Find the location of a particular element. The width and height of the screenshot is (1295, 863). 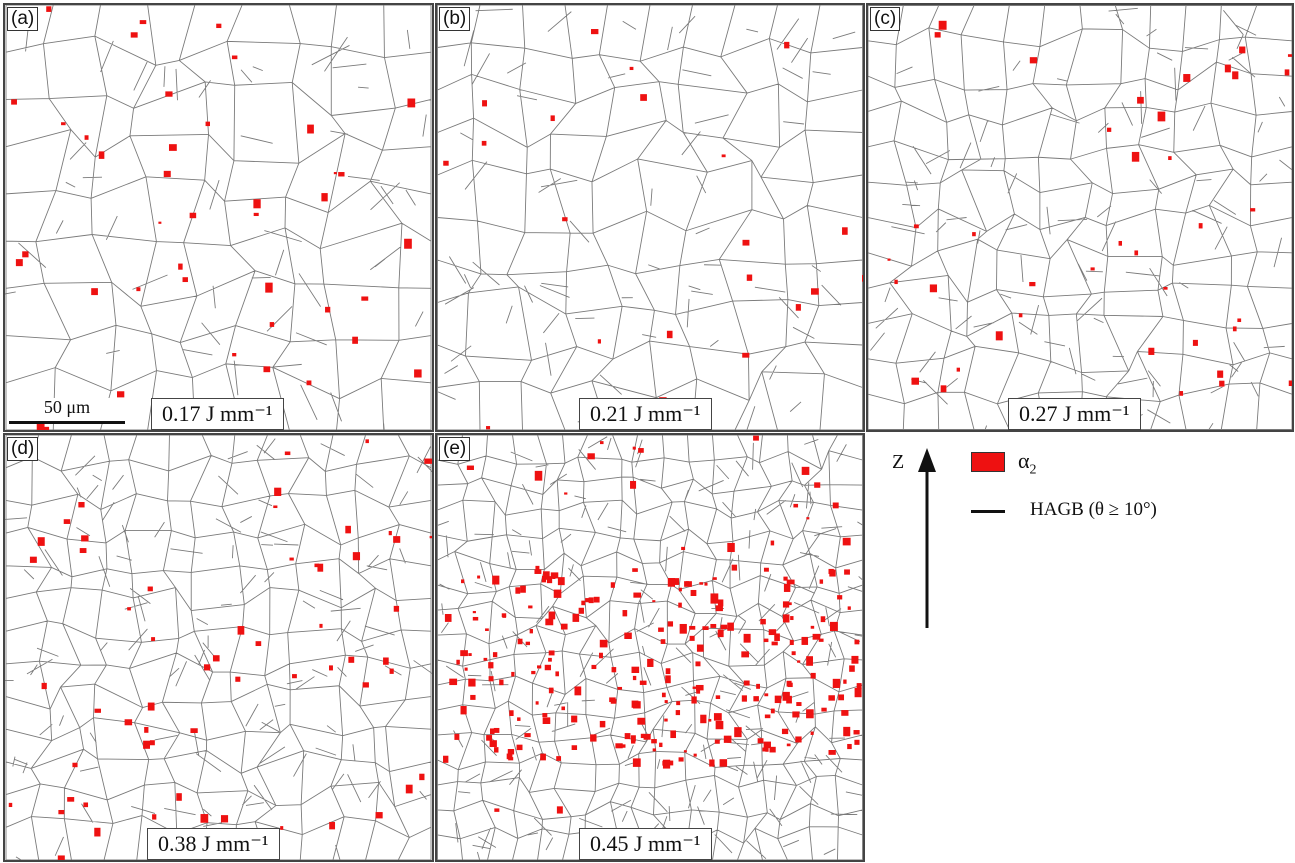

build-direction-arrow-icon is located at coordinates (927, 538).